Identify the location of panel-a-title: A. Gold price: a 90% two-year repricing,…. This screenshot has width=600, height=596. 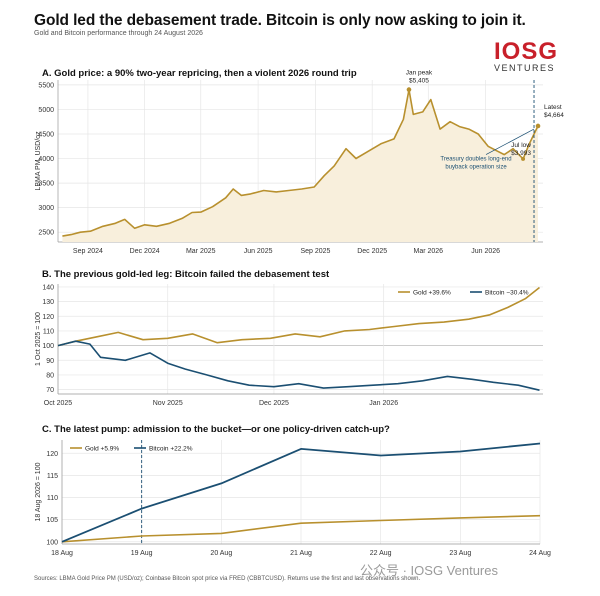
(199, 73).